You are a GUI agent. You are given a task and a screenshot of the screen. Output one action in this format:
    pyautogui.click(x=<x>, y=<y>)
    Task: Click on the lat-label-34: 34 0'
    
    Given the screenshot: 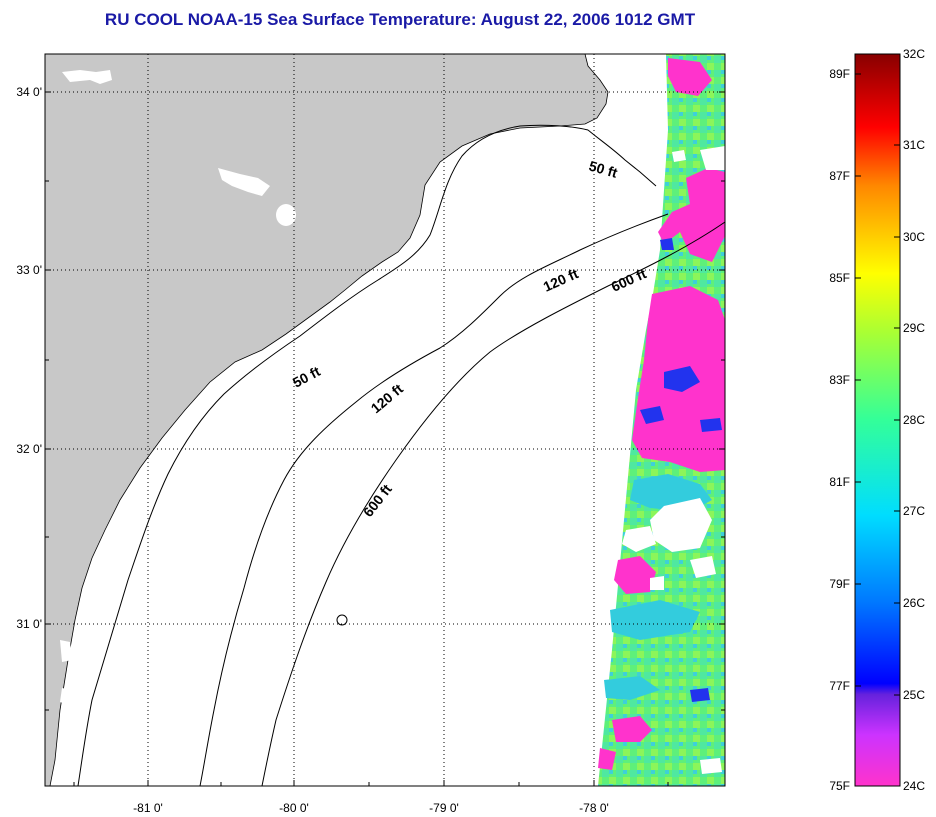 What is the action you would take?
    pyautogui.click(x=29, y=92)
    